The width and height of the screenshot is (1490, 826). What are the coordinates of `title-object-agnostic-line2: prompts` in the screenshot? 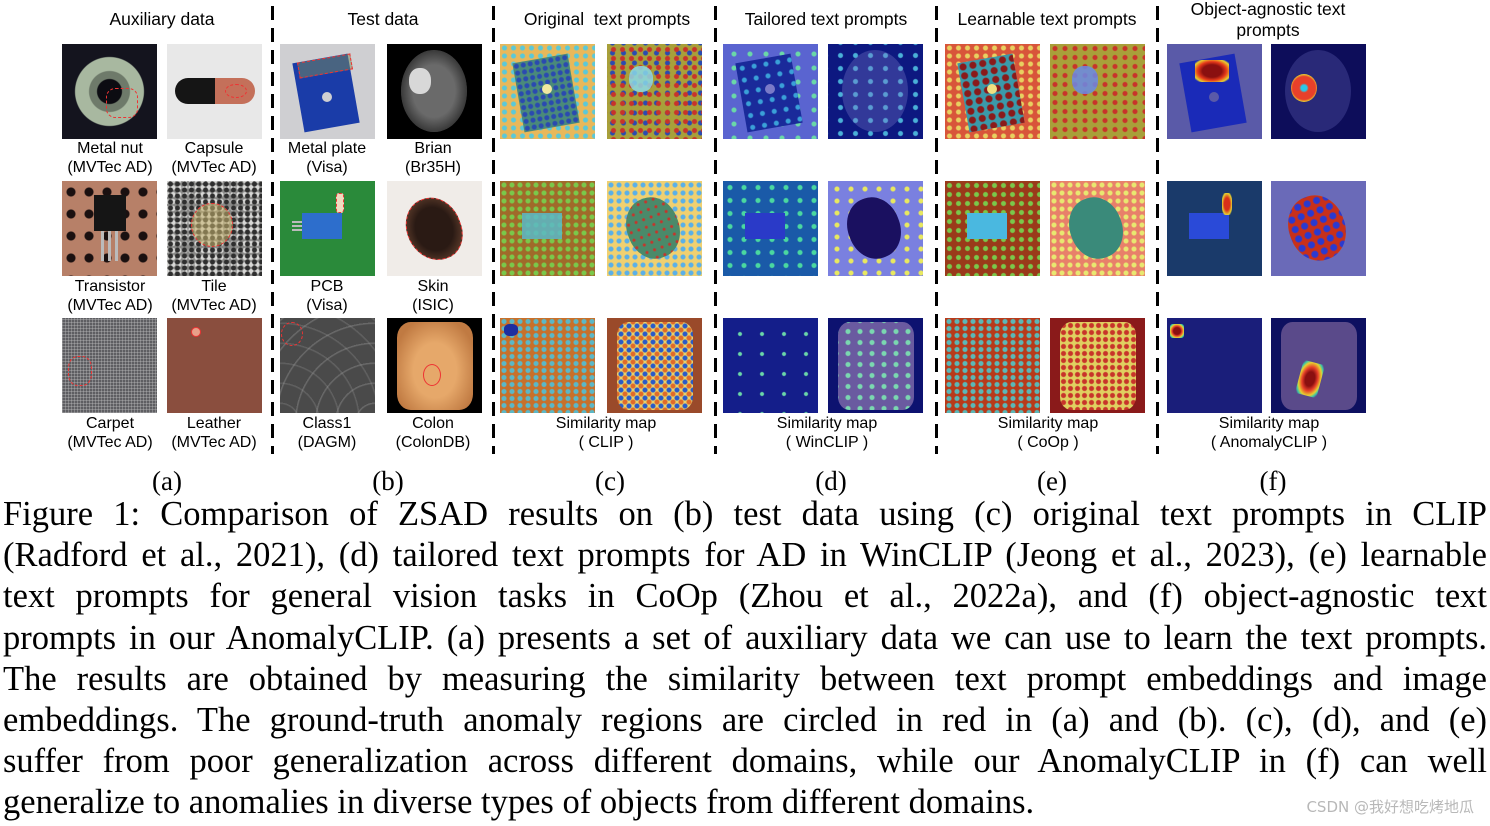 It's located at (1268, 30).